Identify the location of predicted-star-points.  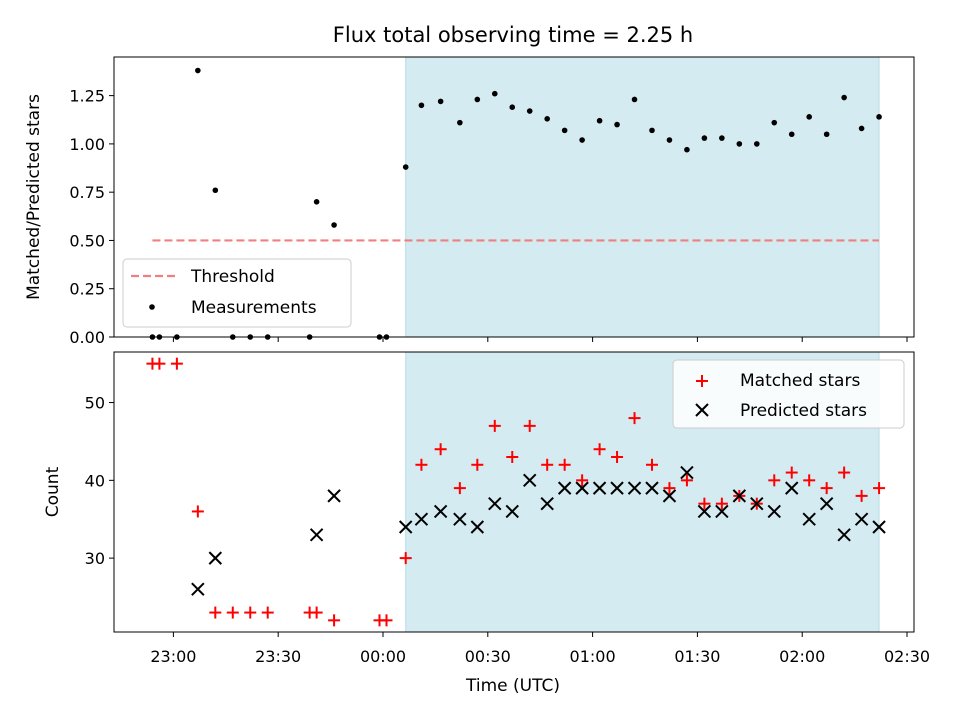
(538, 530).